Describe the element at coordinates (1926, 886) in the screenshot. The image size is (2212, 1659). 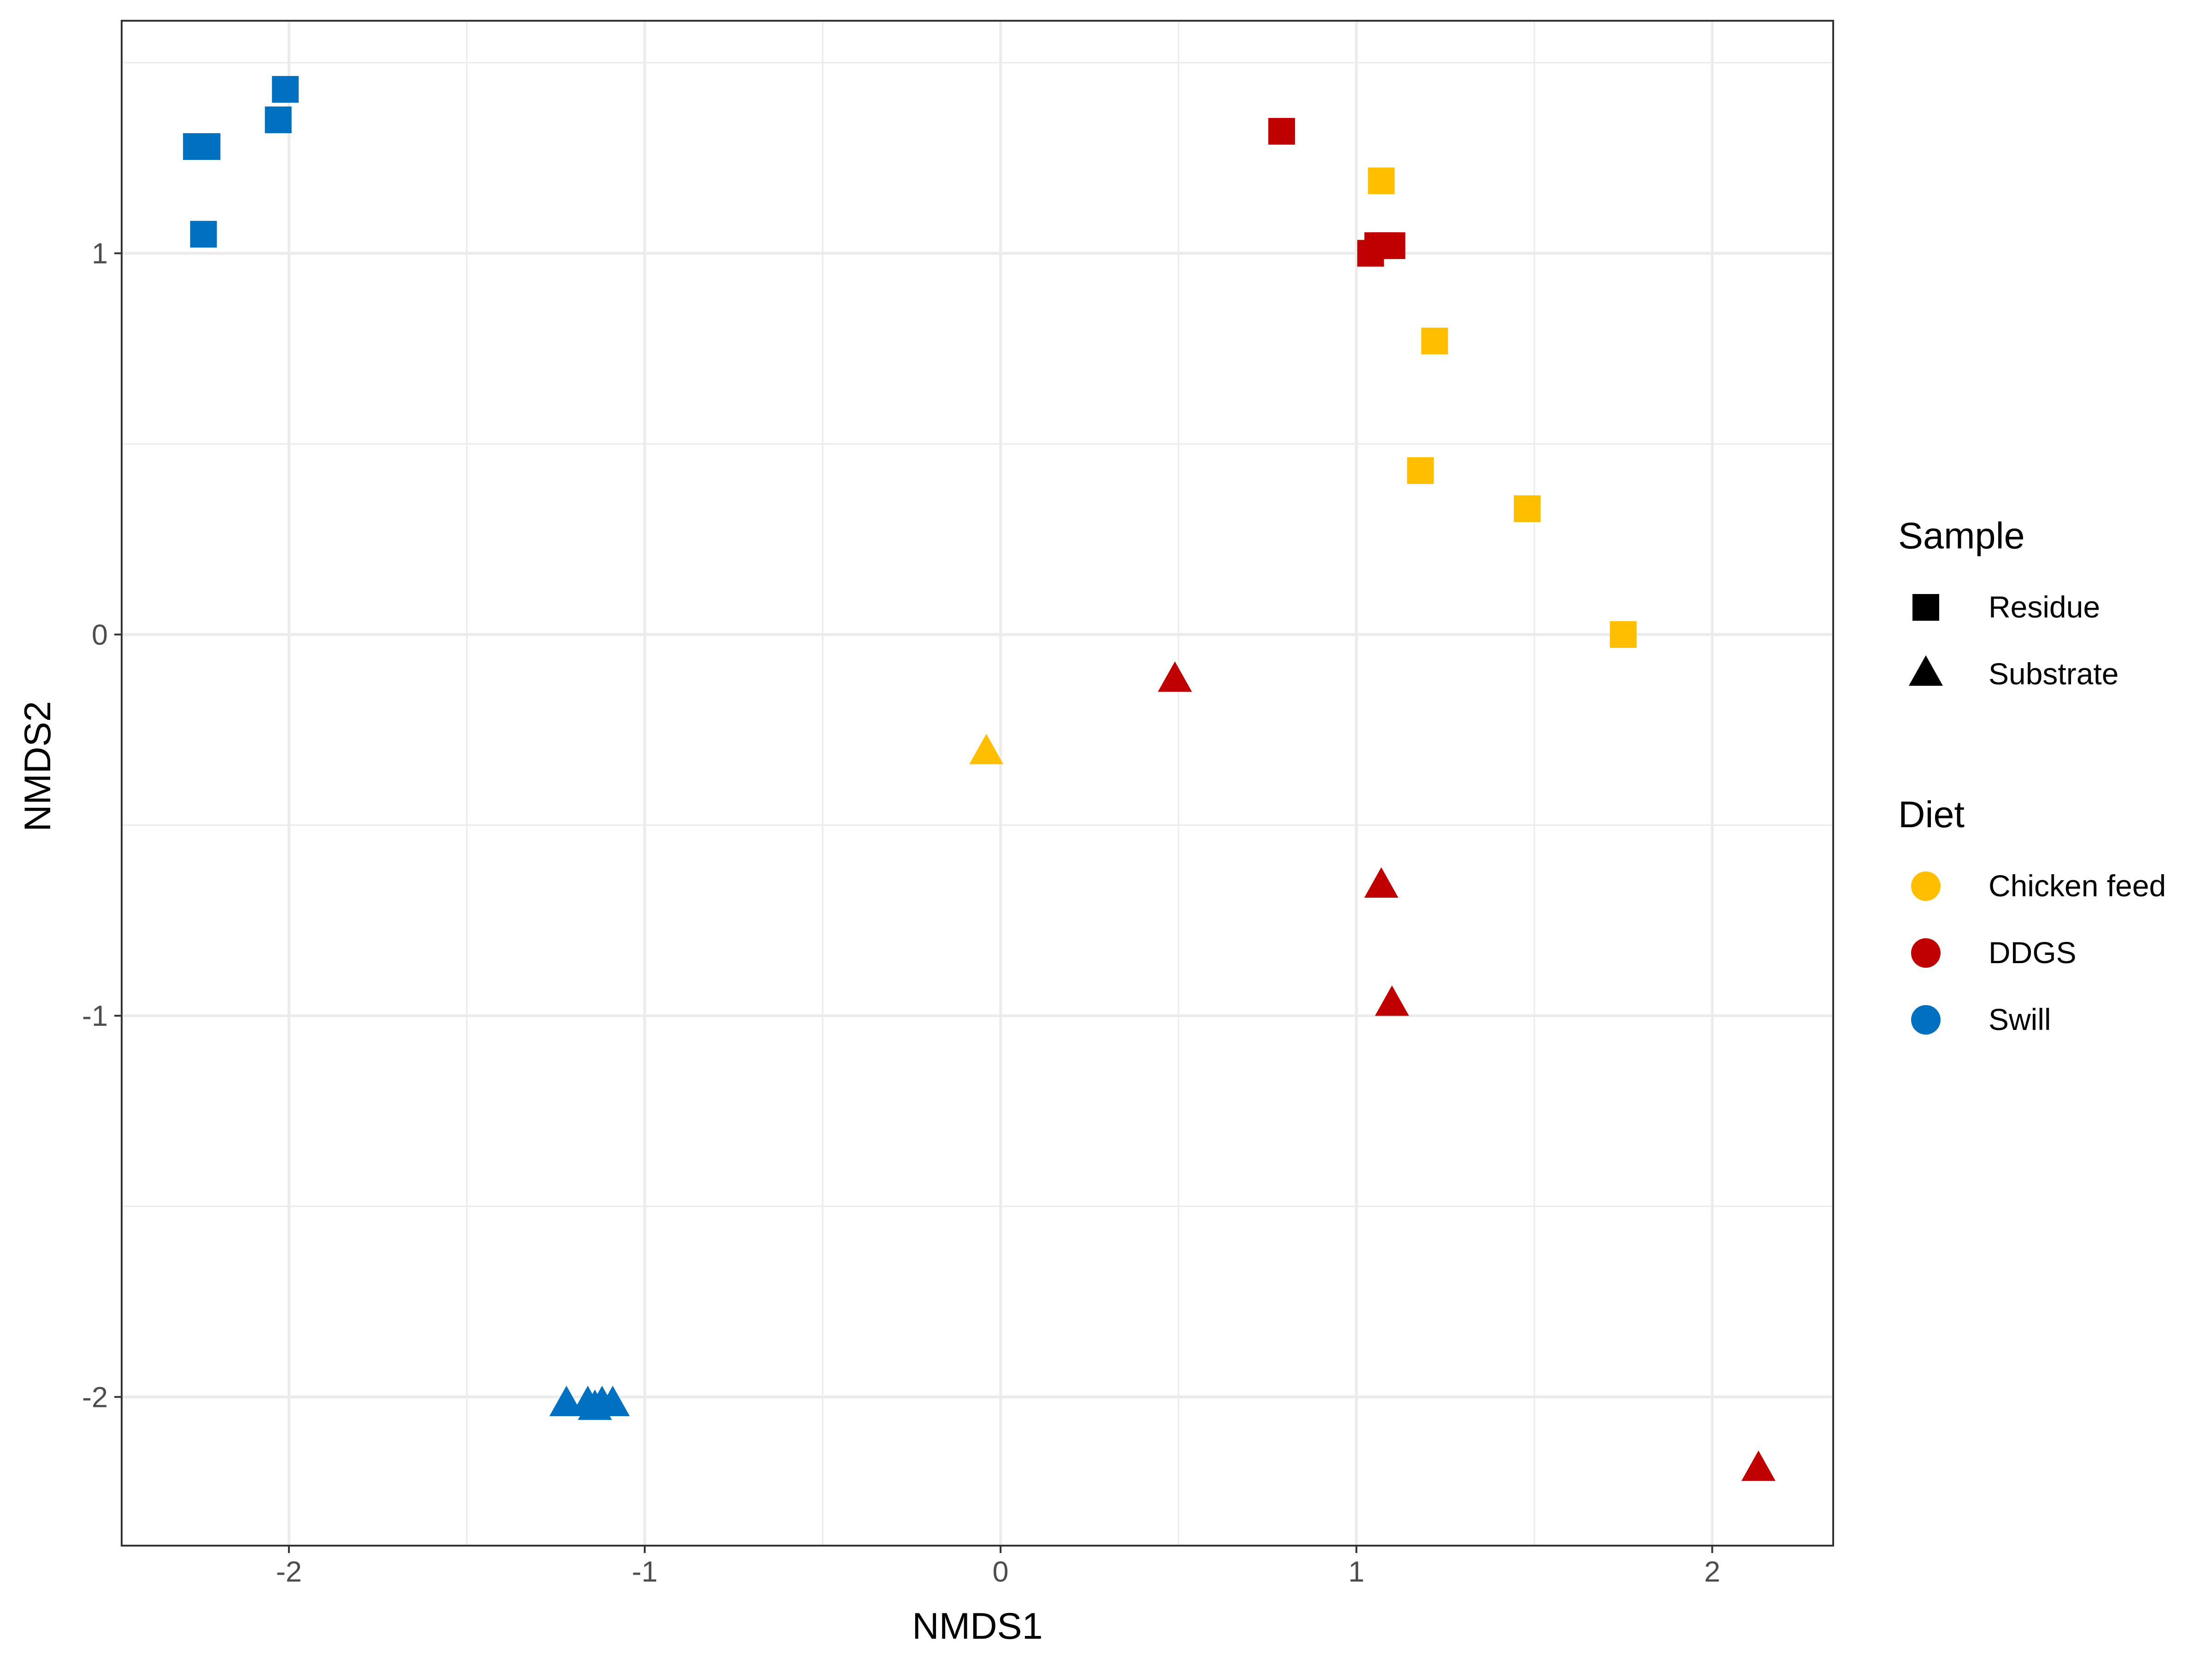
I see `legend-key-chicken-feed` at that location.